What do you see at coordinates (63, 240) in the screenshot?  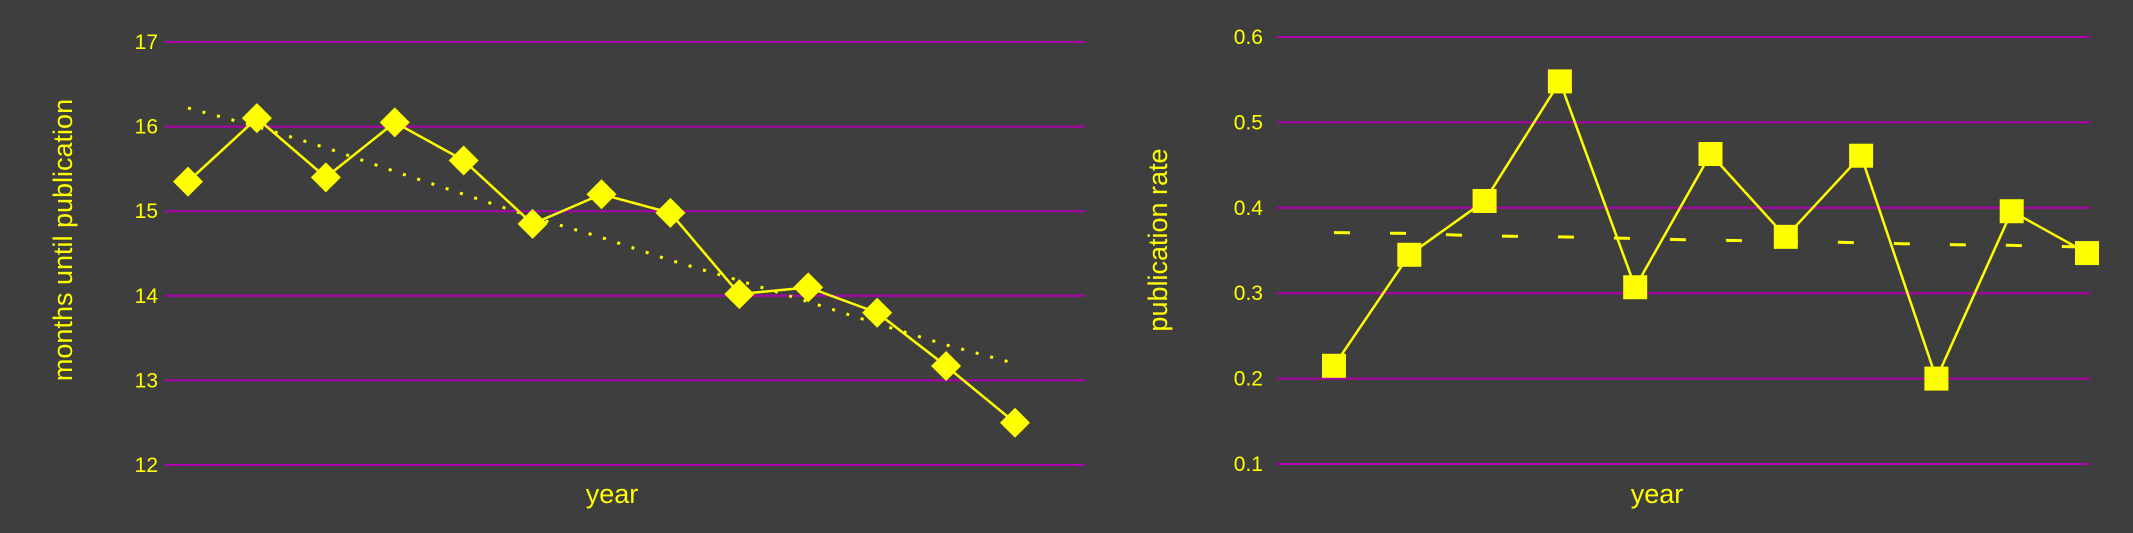 I see `y-axis-label: months until publication` at bounding box center [63, 240].